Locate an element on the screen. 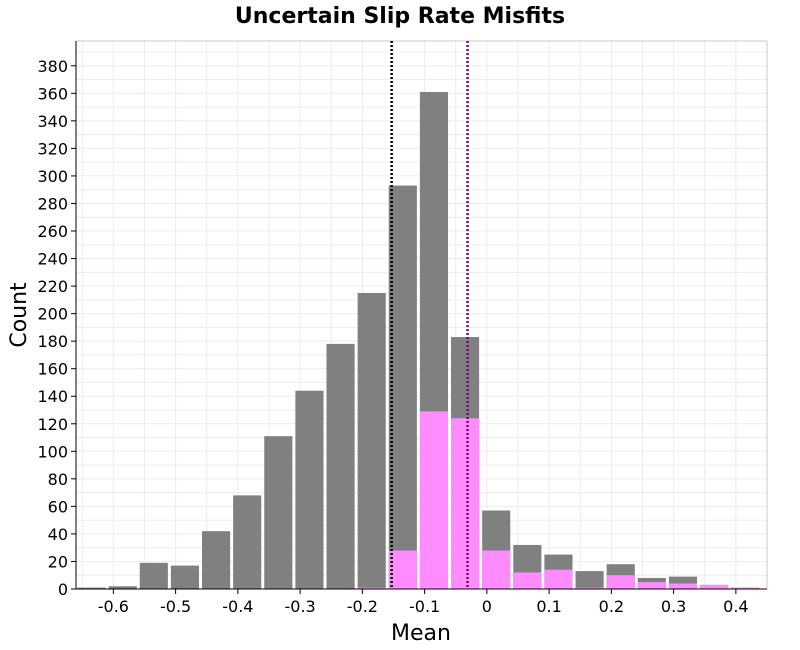 The image size is (800, 650). y-tick-label: 320 is located at coordinates (52, 148).